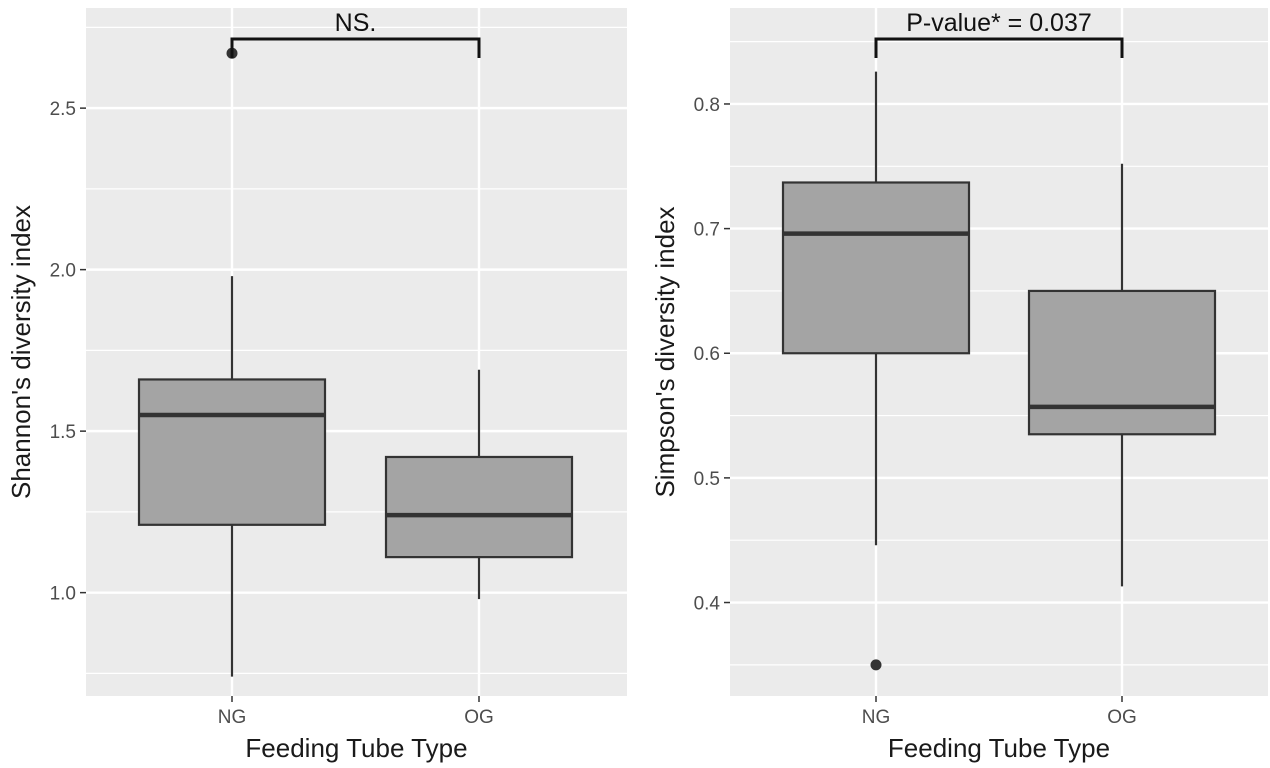 The width and height of the screenshot is (1270, 768). Describe the element at coordinates (876, 717) in the screenshot. I see `simpson-x-tick-label: NG` at that location.